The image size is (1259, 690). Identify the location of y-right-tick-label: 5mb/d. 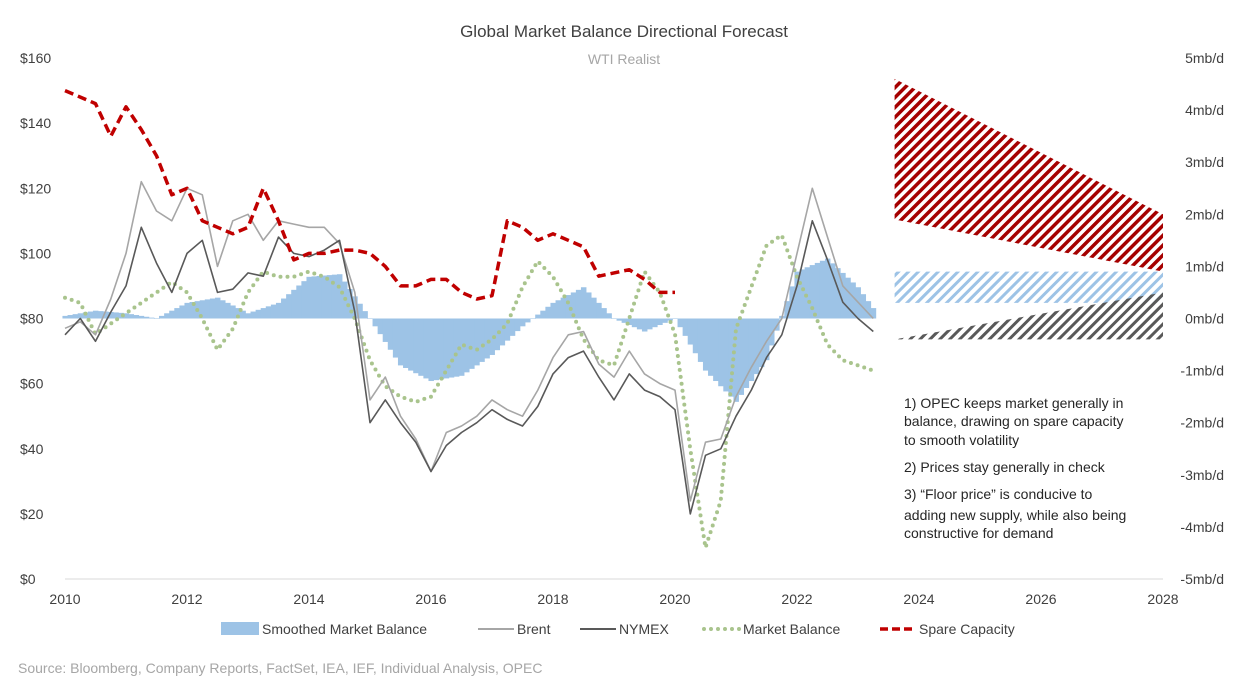
(1204, 58).